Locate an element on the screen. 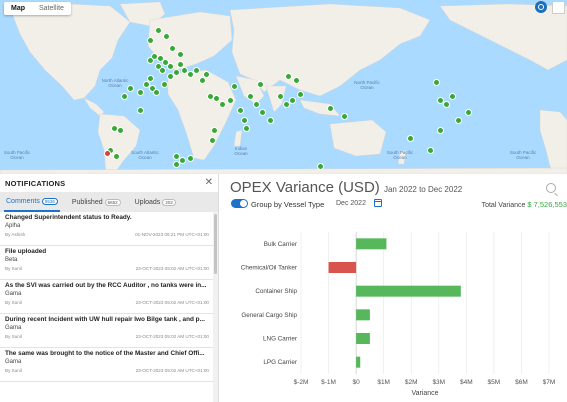 Image resolution: width=567 pixels, height=402 pixels. scrollbar-thumb is located at coordinates (215, 244).